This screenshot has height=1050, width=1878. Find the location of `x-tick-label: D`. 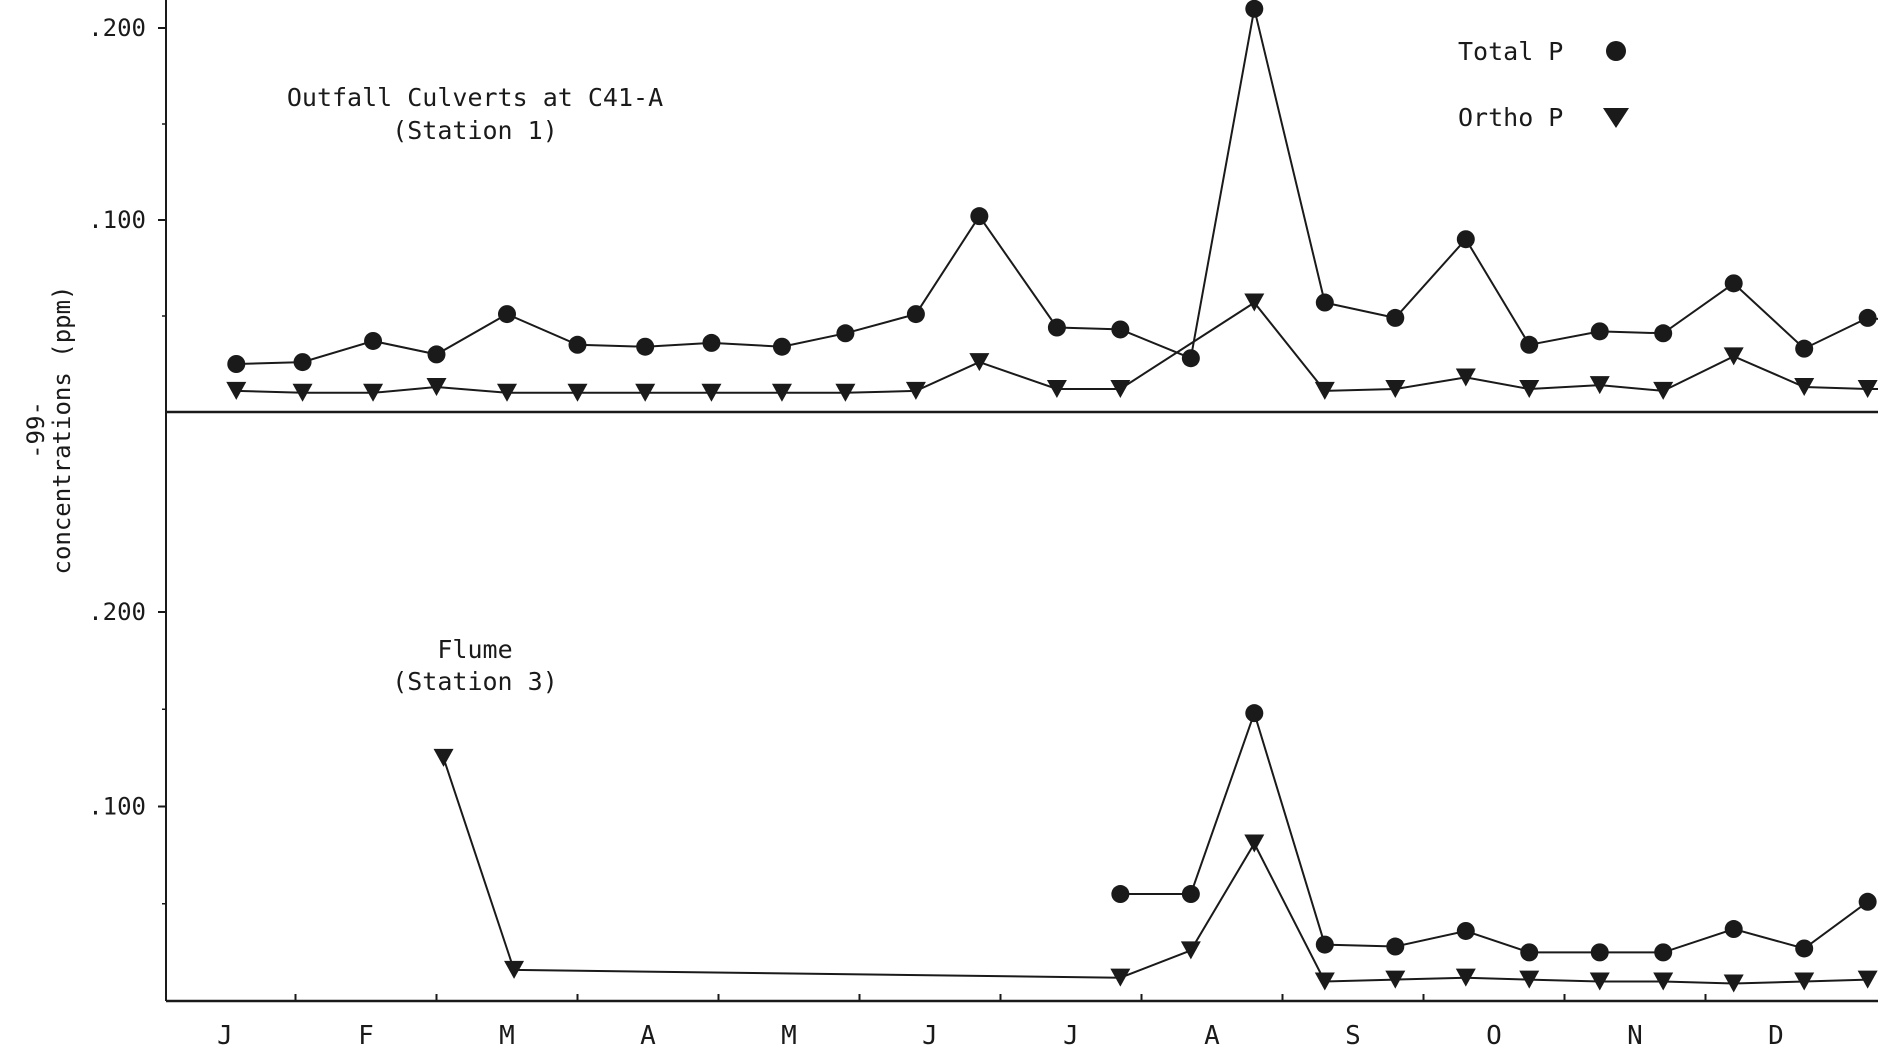

x-tick-label: D is located at coordinates (1776, 1035).